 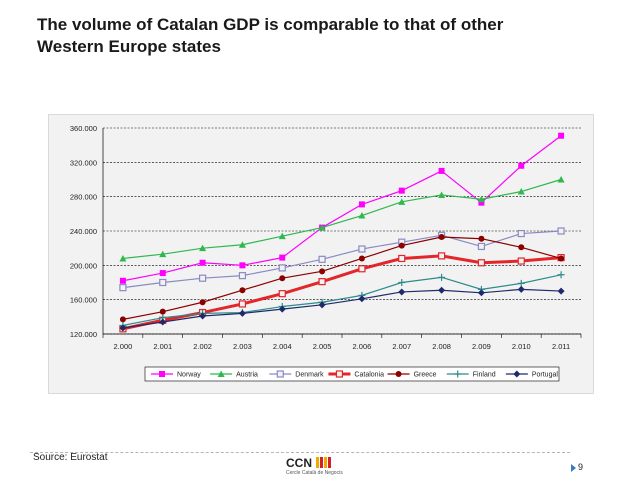 What do you see at coordinates (242, 346) in the screenshot?
I see `x-tick-label: 2.003` at bounding box center [242, 346].